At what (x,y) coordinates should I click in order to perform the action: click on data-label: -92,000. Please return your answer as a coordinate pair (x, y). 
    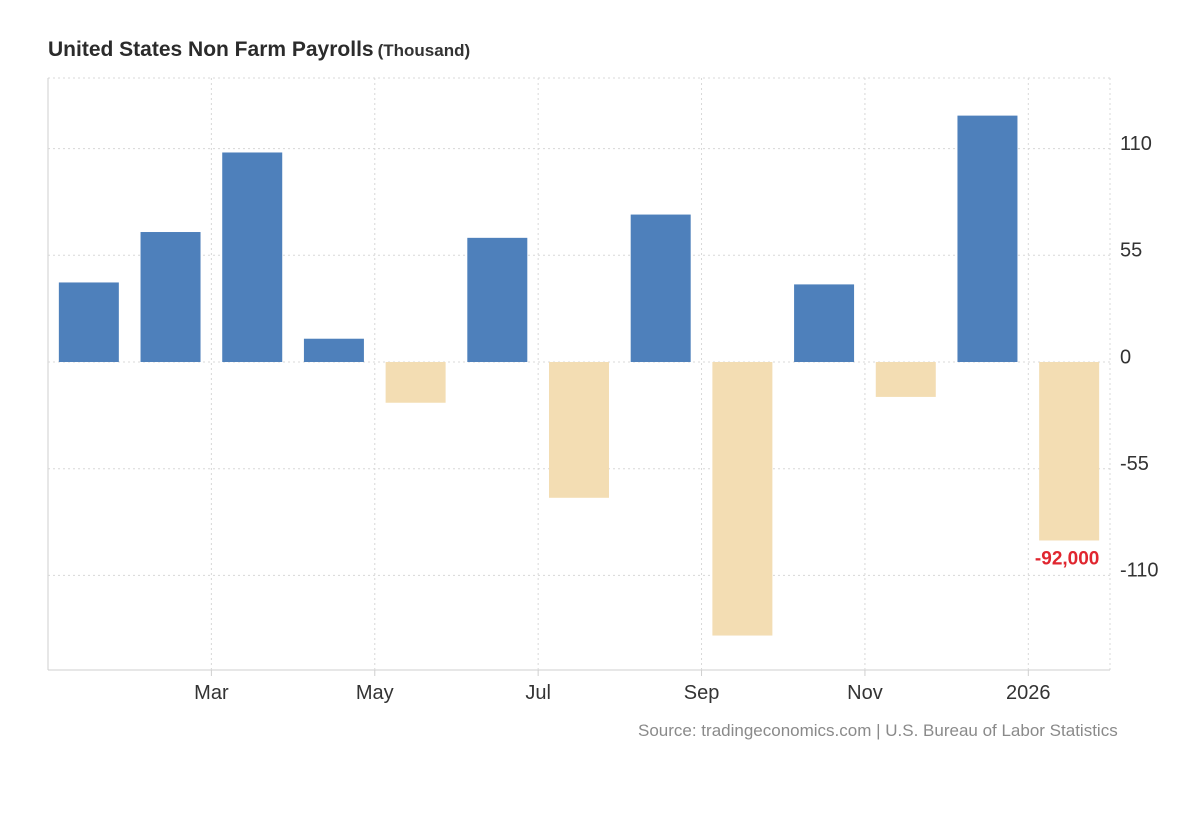
    Looking at the image, I should click on (1067, 558).